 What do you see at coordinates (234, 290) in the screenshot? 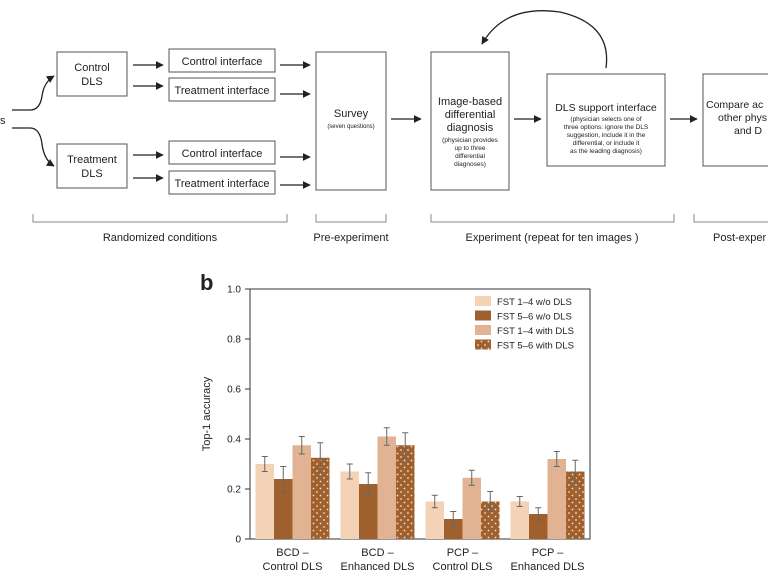
I see `y-tick-label: 1.0` at bounding box center [234, 290].